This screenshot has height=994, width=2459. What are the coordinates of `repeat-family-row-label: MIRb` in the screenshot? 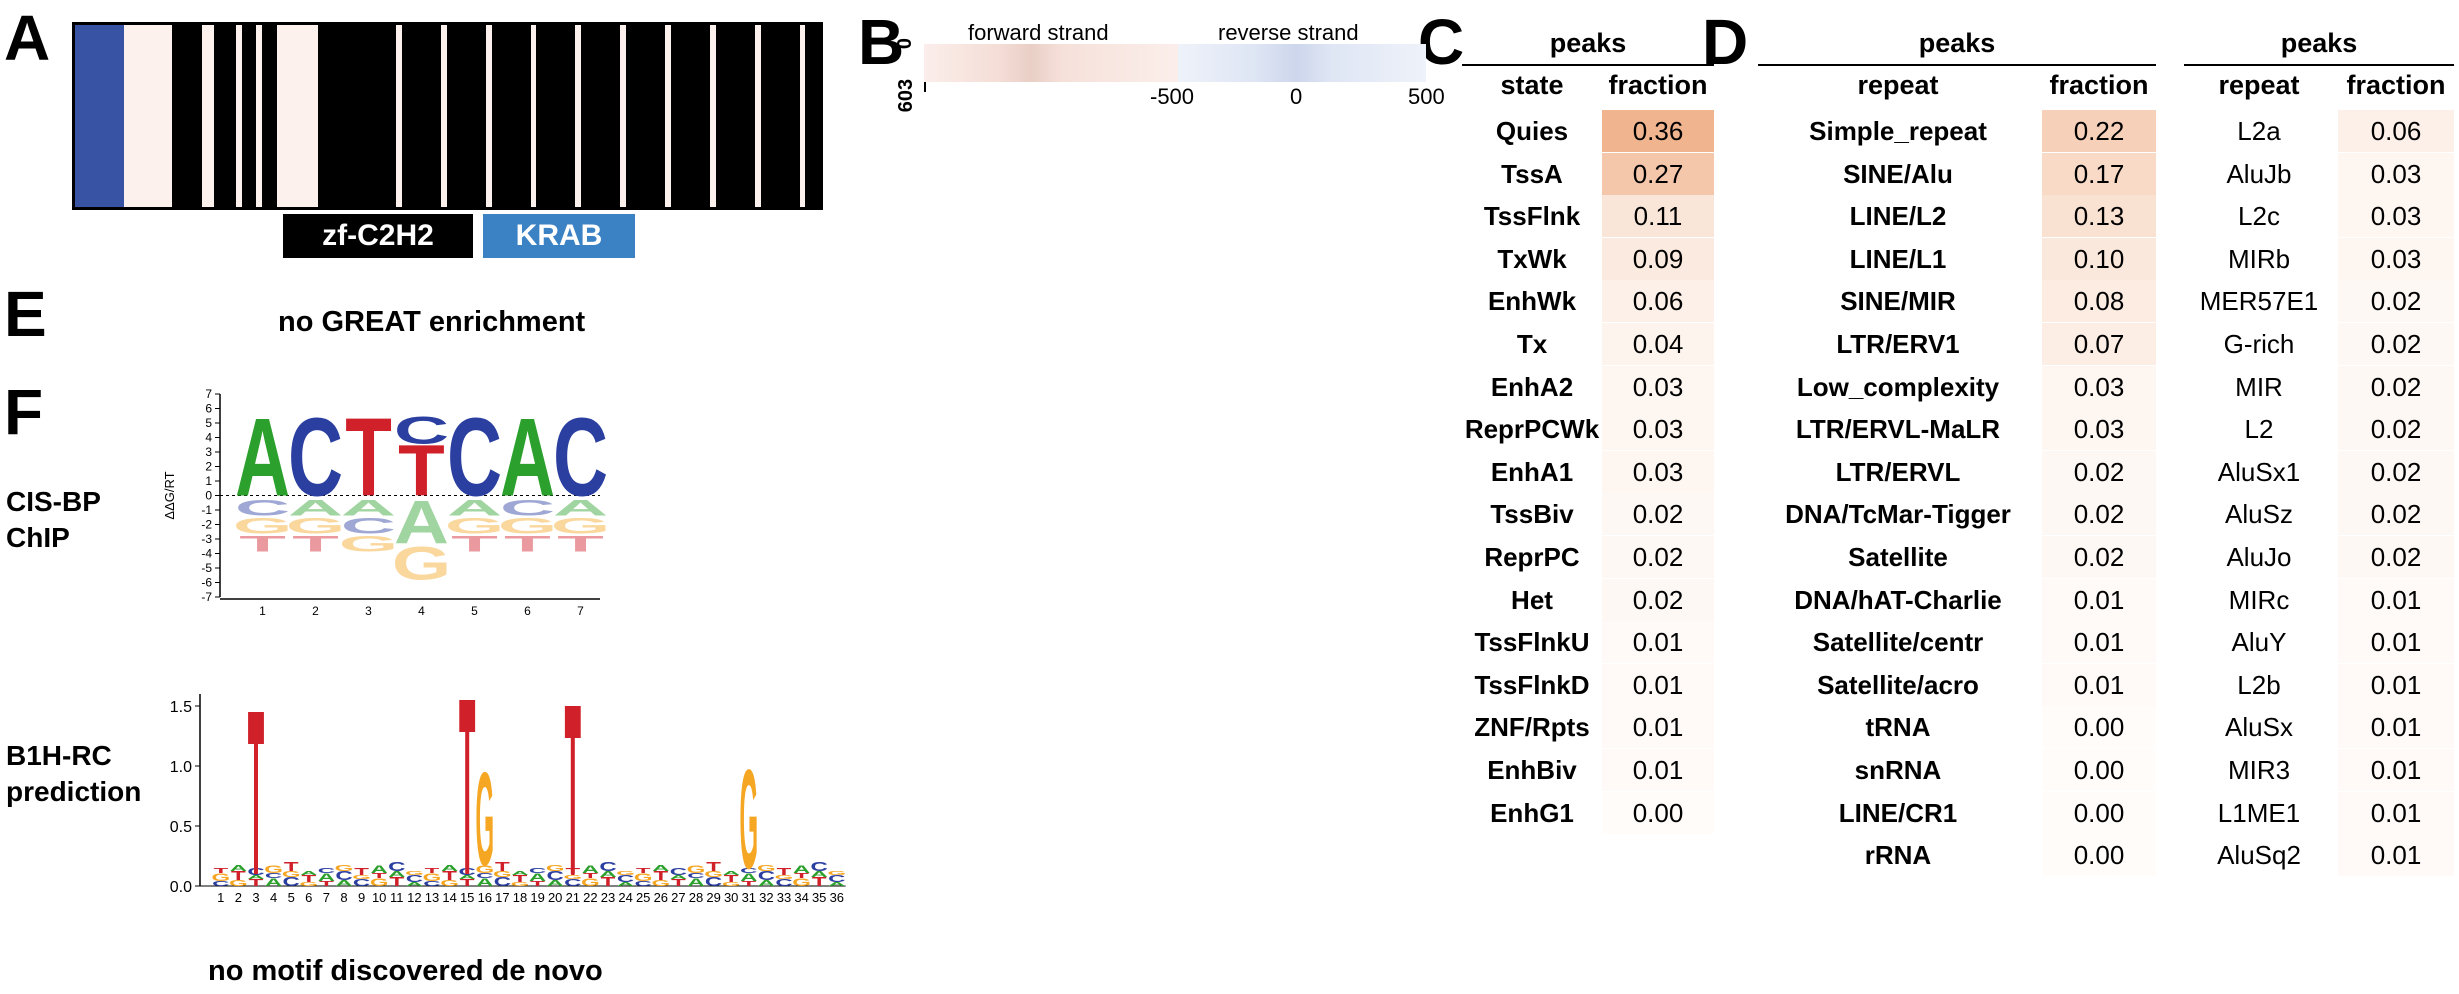 It's located at (2259, 258).